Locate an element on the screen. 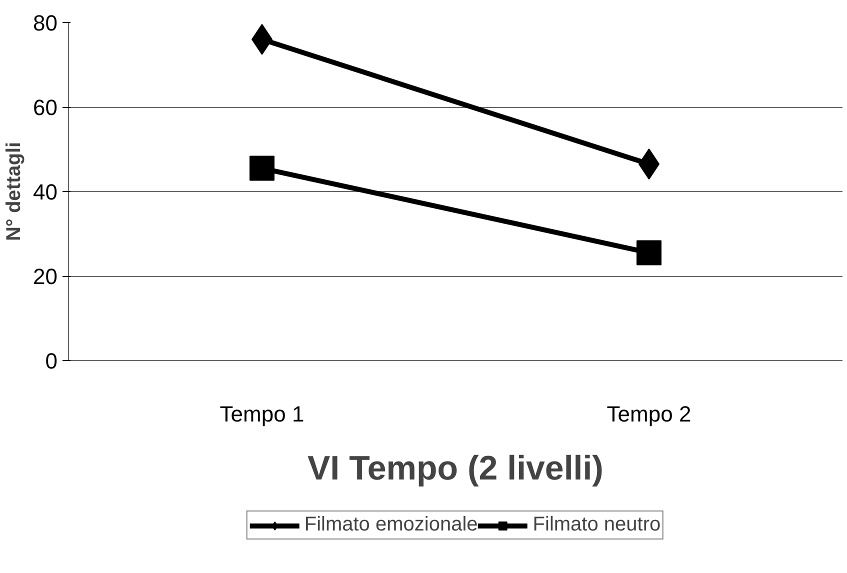 The image size is (847, 573). x-tick-label: Tempo 2 is located at coordinates (649, 414).